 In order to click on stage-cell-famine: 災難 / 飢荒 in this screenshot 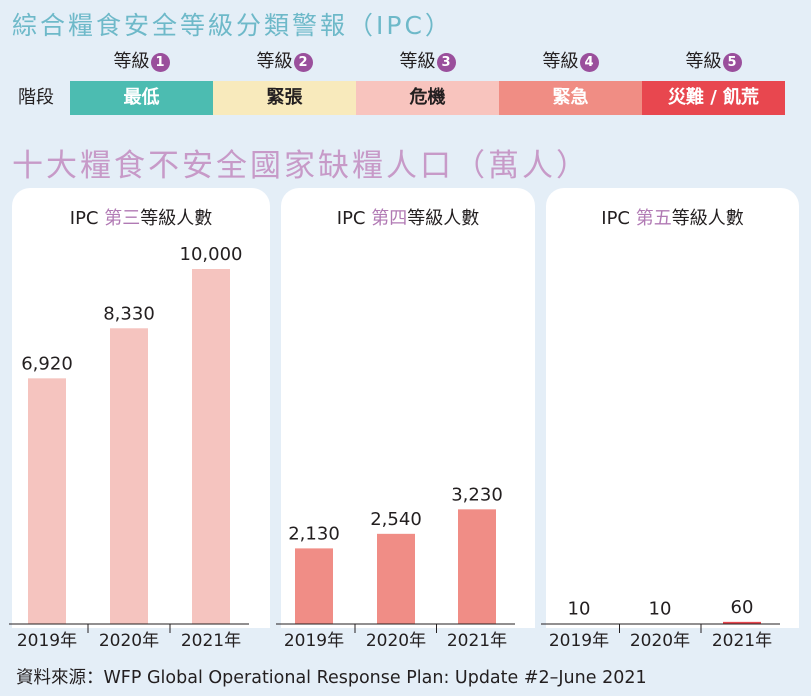, I will do `click(713, 98)`.